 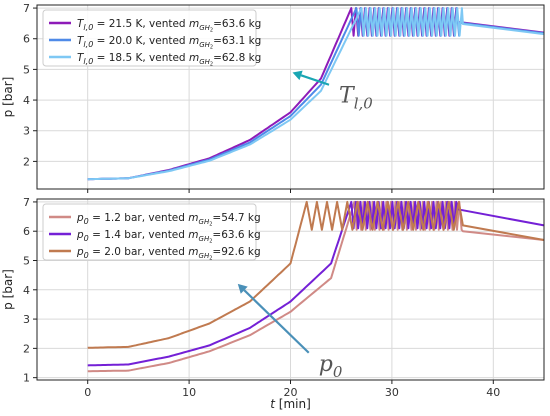 What do you see at coordinates (237, 58) in the screenshot?
I see `legend-value: =62.8 kg` at bounding box center [237, 58].